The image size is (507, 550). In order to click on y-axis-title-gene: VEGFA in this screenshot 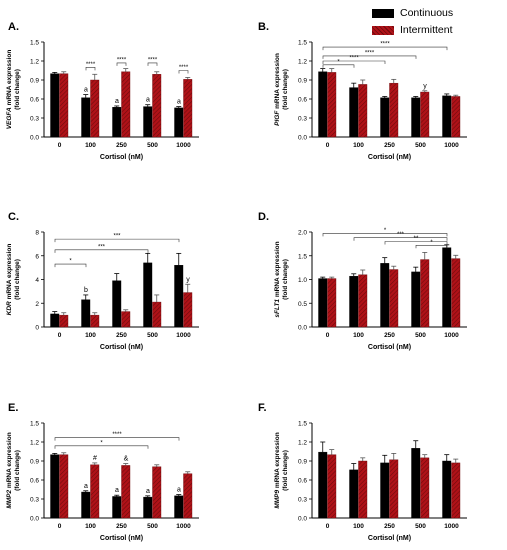, I will do `click(9, 118)`.